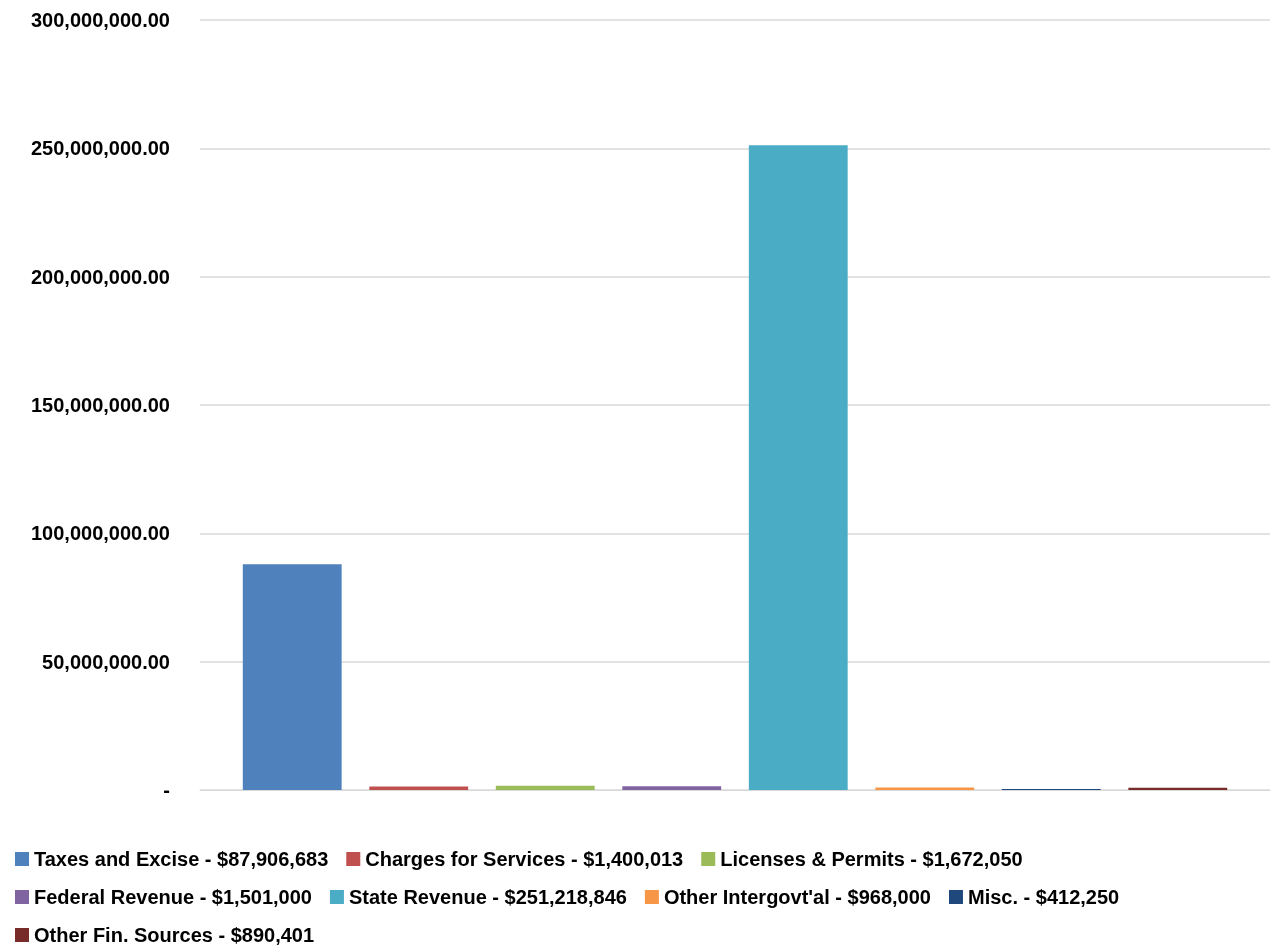 This screenshot has width=1276, height=952. I want to click on y-tick-label: 200,000,000.00, so click(100, 276).